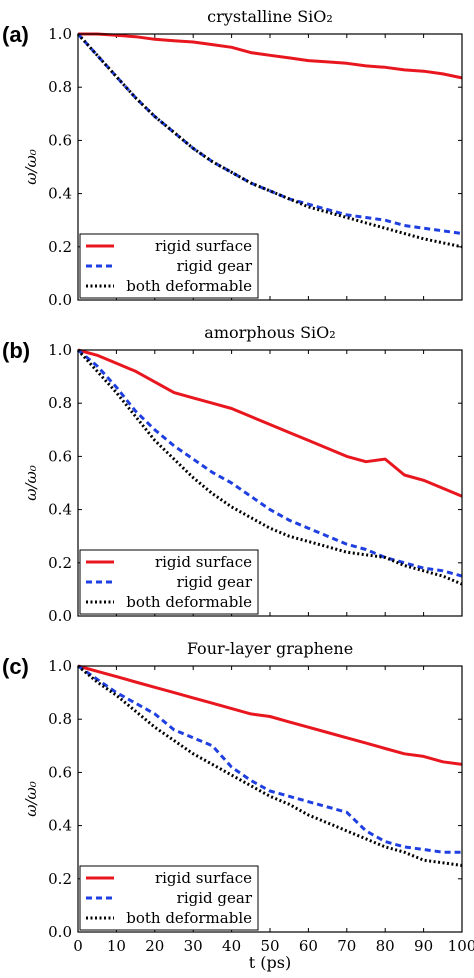 The width and height of the screenshot is (474, 978). Describe the element at coordinates (269, 332) in the screenshot. I see `chart-title: amorphous SiO₂` at that location.